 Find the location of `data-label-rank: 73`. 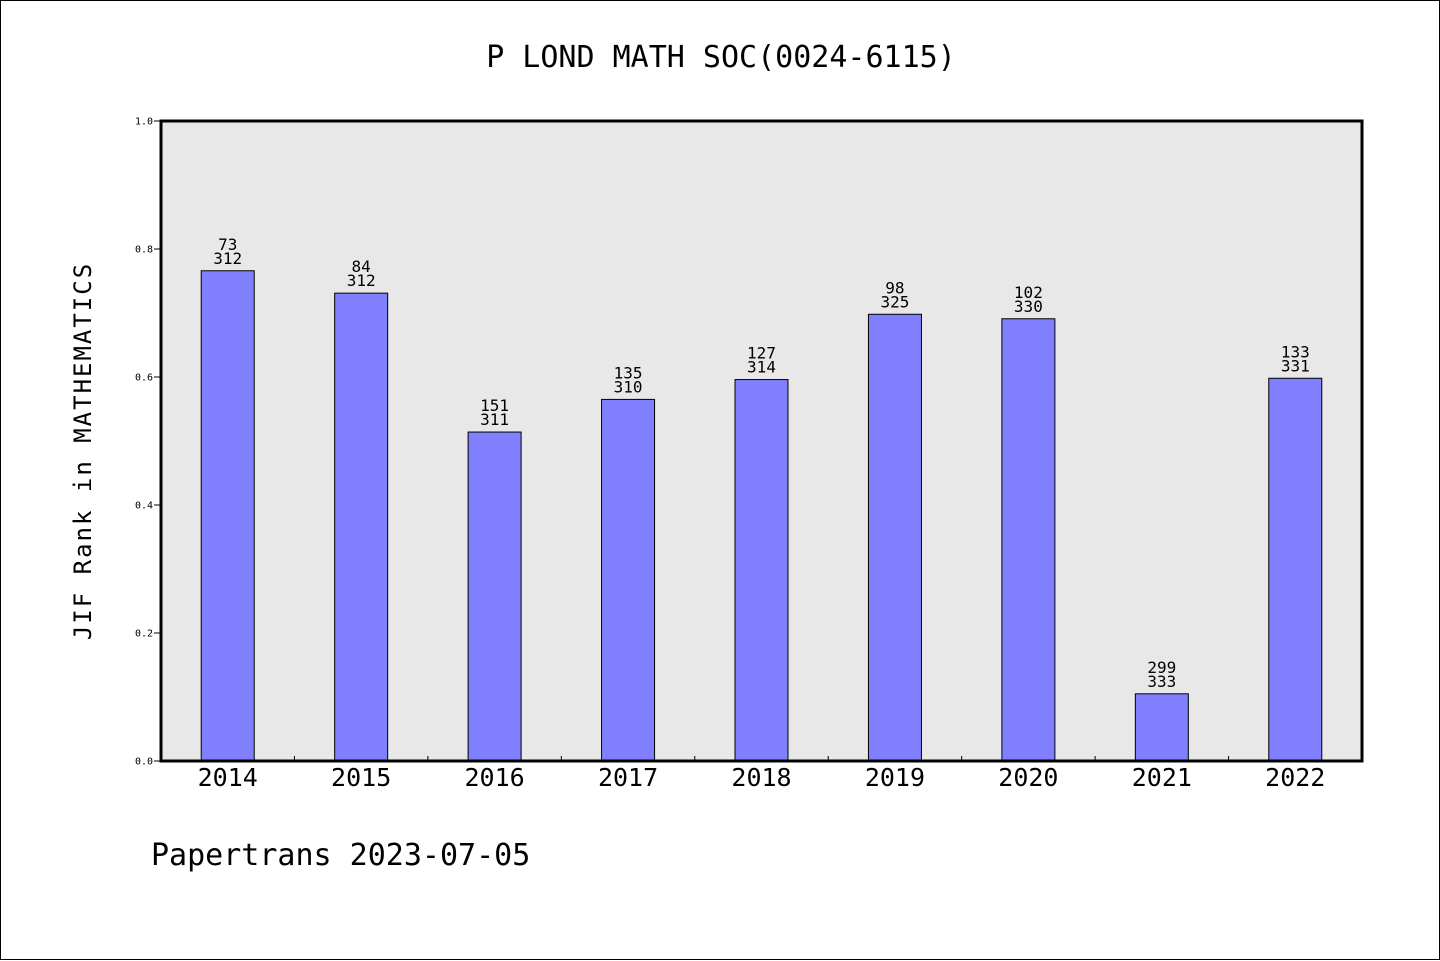

data-label-rank: 73 is located at coordinates (227, 244).